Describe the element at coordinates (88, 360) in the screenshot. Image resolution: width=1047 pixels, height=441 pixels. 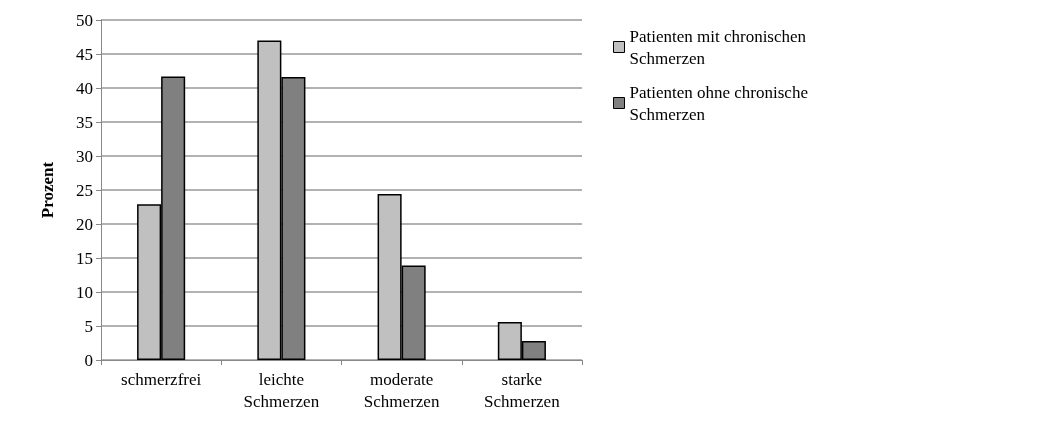
I see `y-tick-label: 0` at that location.